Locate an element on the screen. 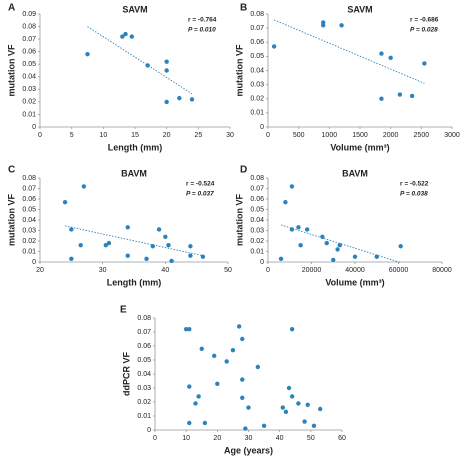 This screenshot has width=470, height=467. x-tick-label: 15 is located at coordinates (135, 135).